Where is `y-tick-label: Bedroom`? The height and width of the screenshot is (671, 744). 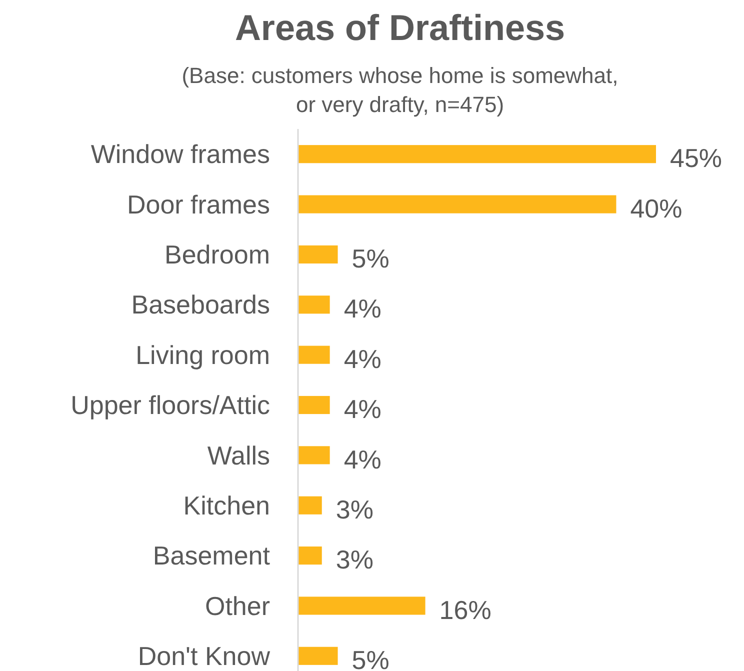
y-tick-label: Bedroom is located at coordinates (217, 255).